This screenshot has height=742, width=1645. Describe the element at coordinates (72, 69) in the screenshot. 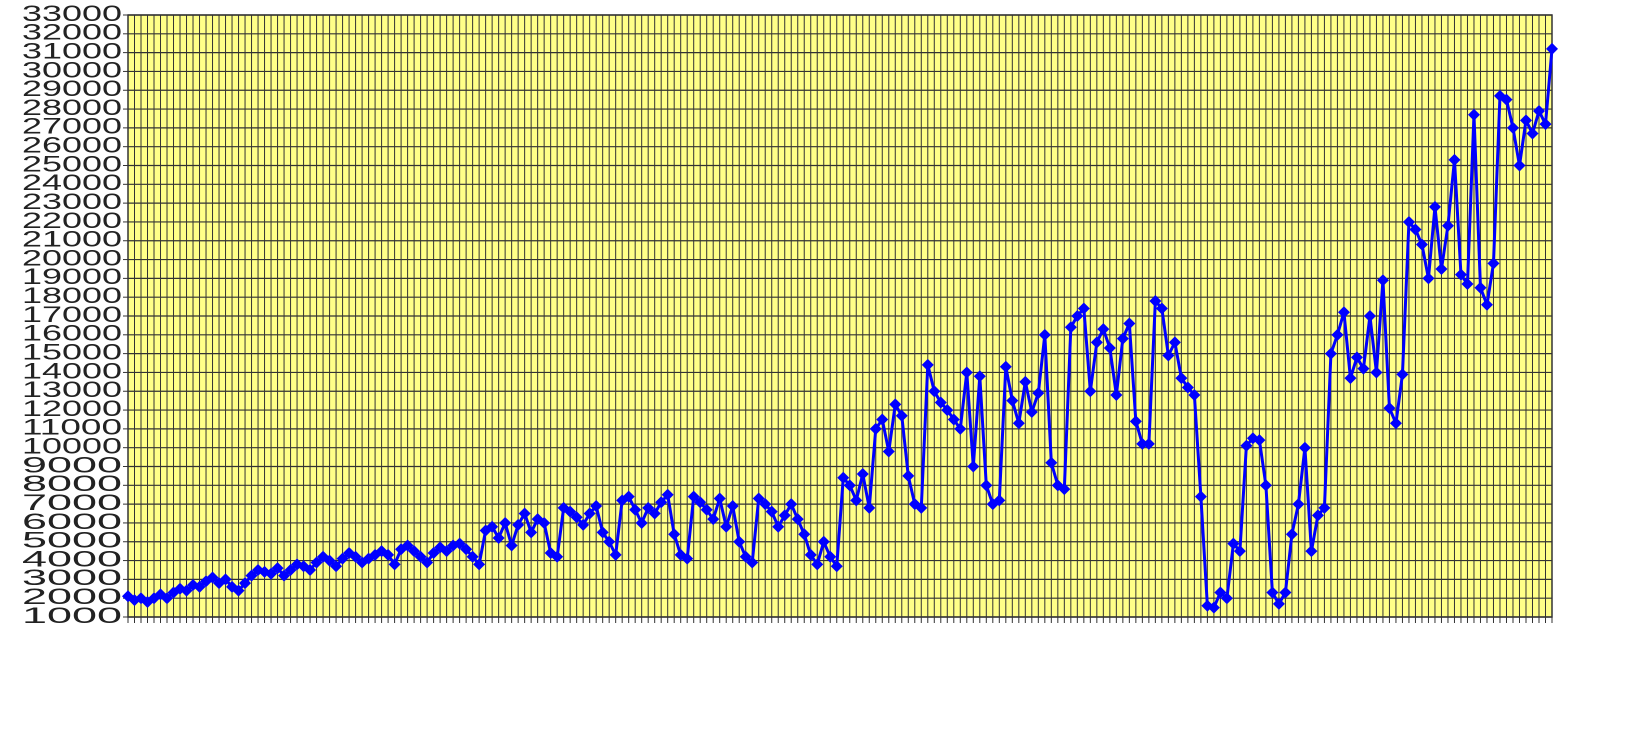

I see `y-tick-label: 30000` at that location.